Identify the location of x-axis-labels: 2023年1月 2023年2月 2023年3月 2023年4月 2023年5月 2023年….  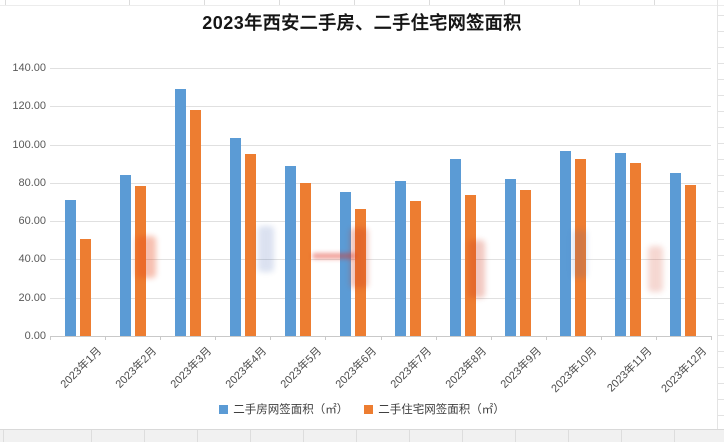
(380, 374).